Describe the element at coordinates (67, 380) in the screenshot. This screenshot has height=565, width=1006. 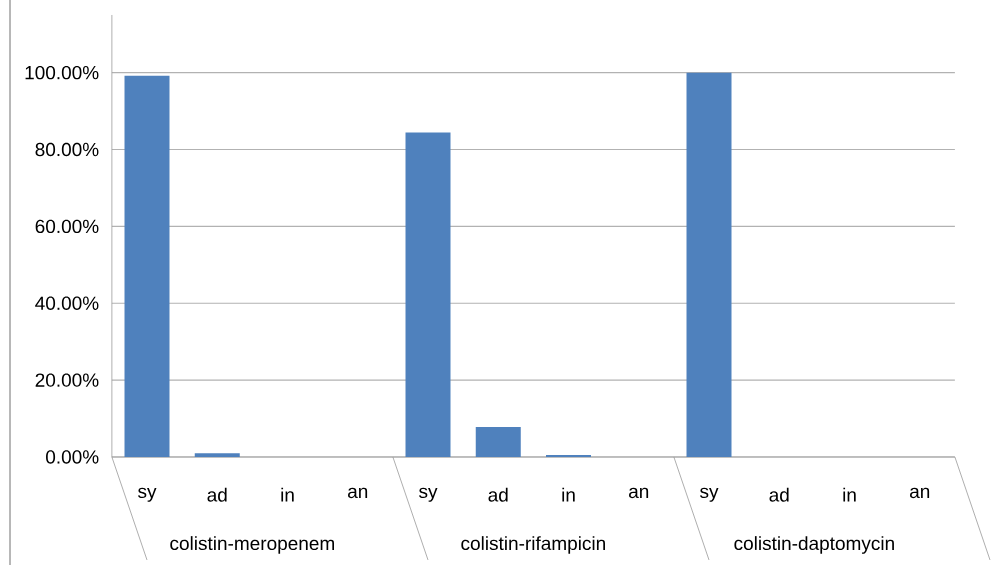
I see `y-tick-label: 20.00%` at that location.